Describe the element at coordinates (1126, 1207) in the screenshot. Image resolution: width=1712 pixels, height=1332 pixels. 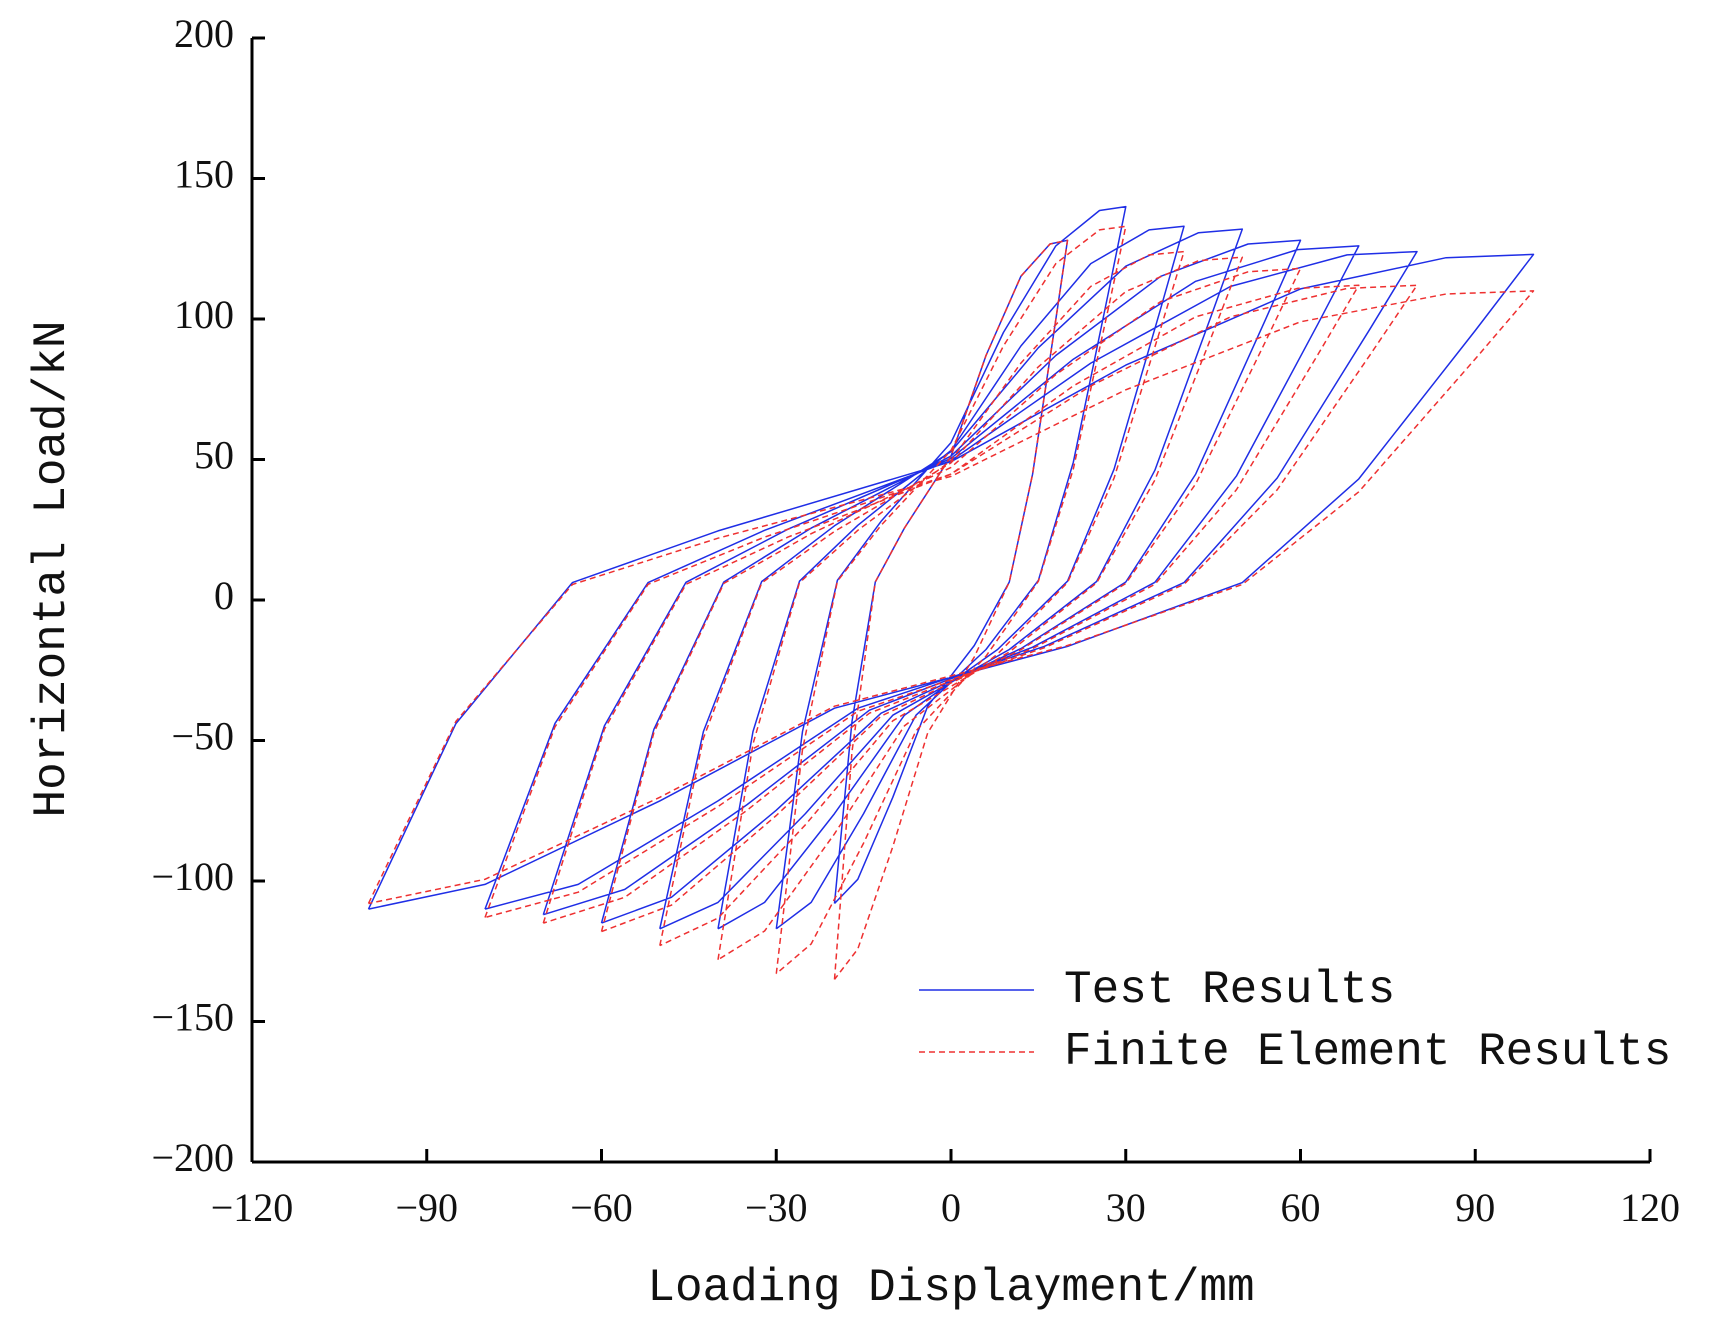
I see `x-tick-label: 30` at that location.